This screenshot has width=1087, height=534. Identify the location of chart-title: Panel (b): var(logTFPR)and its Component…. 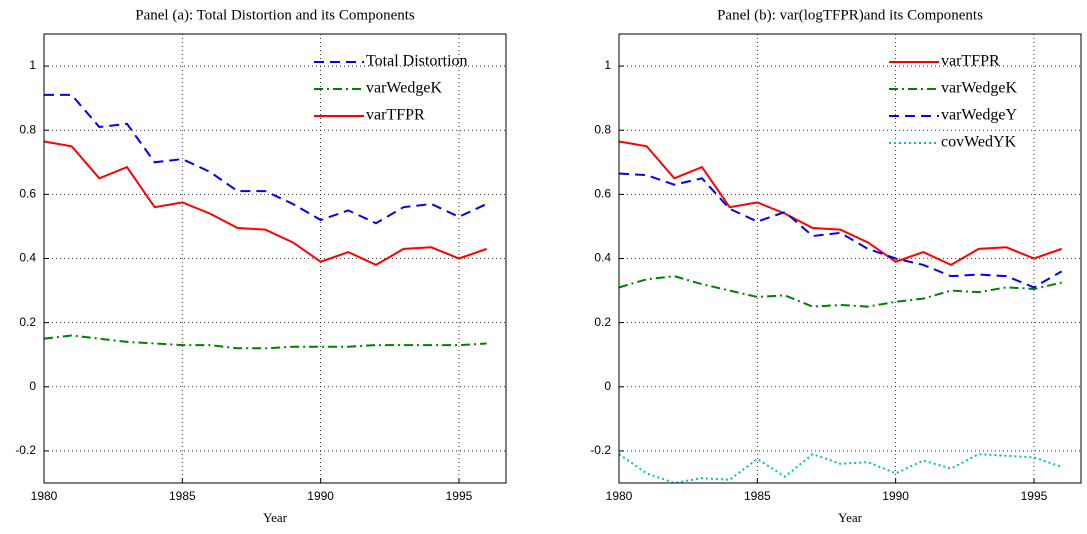
(850, 15).